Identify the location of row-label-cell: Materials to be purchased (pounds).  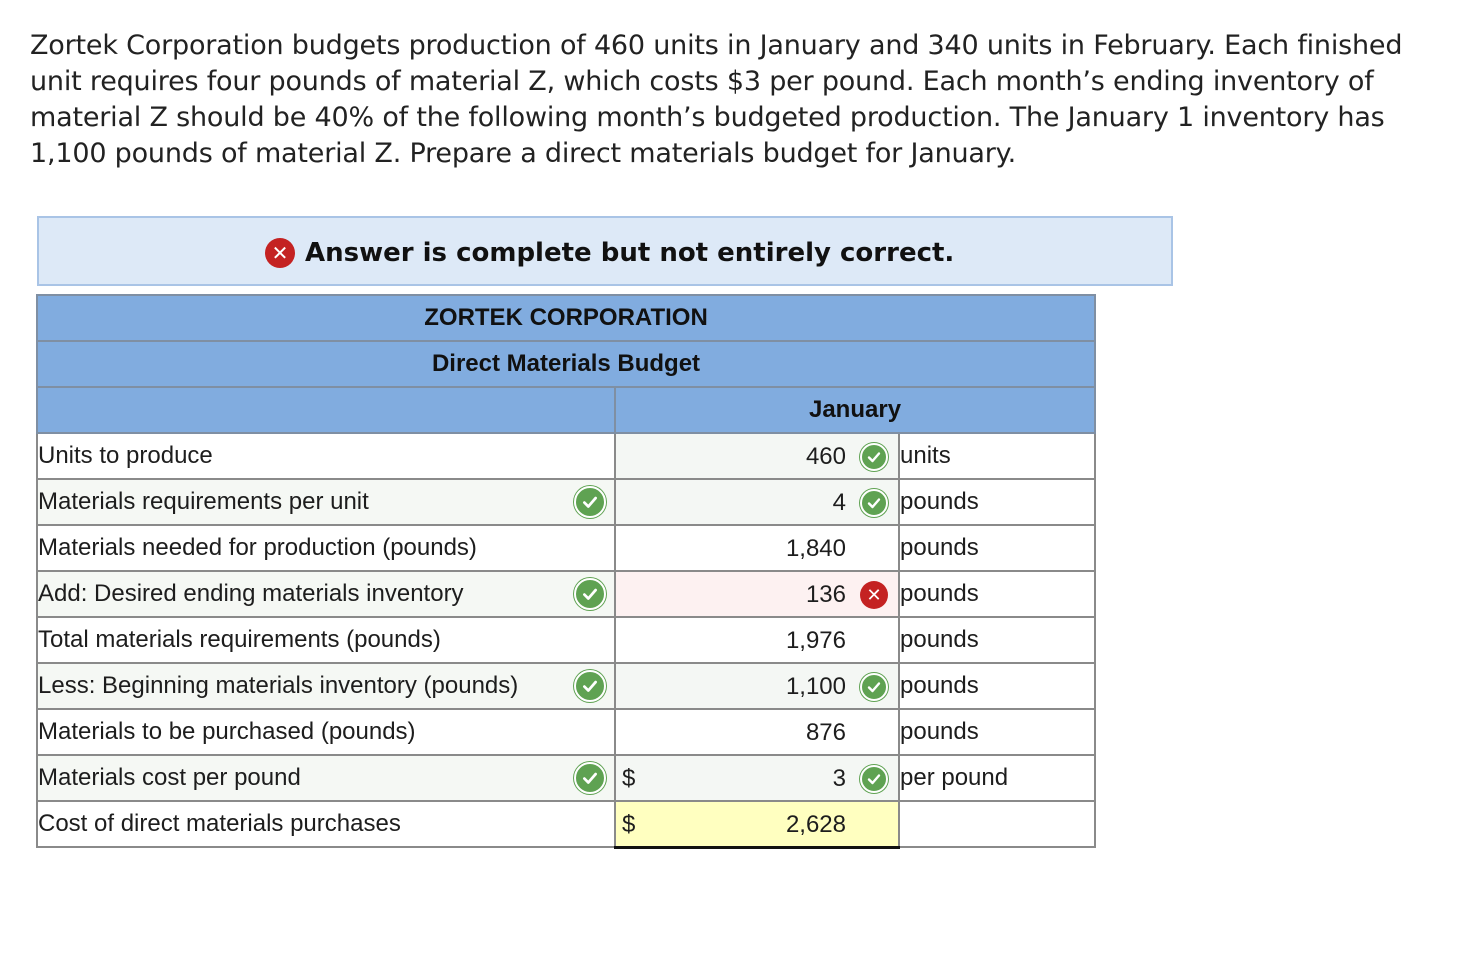
(326, 732).